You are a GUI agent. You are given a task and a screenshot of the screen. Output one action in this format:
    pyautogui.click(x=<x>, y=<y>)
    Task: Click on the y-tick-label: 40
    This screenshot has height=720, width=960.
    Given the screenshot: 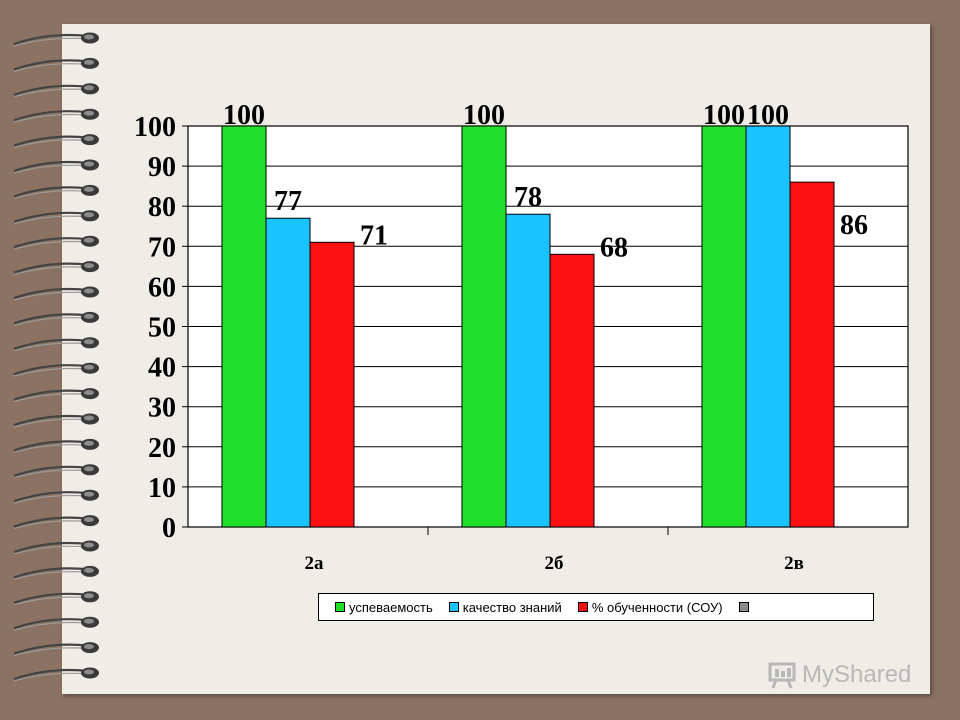 What is the action you would take?
    pyautogui.click(x=162, y=368)
    